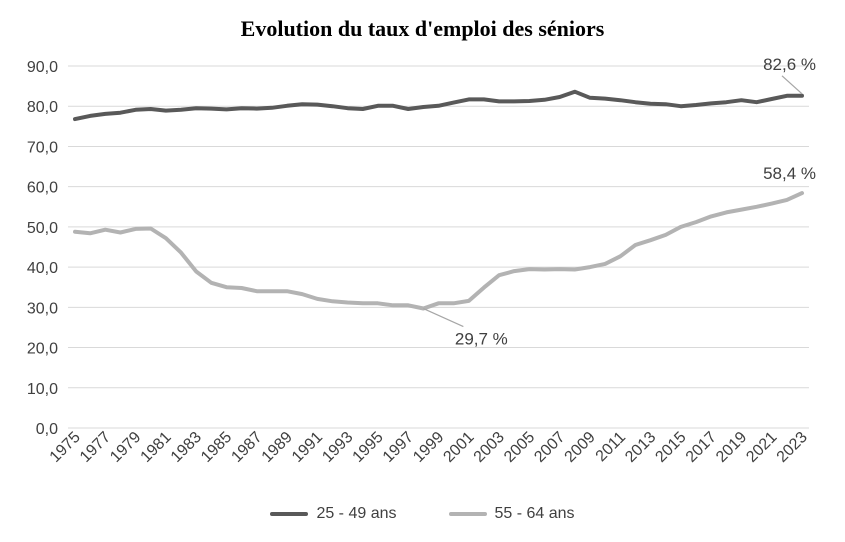 The width and height of the screenshot is (845, 542). What do you see at coordinates (580, 447) in the screenshot?
I see `x-tick-label: 2009` at bounding box center [580, 447].